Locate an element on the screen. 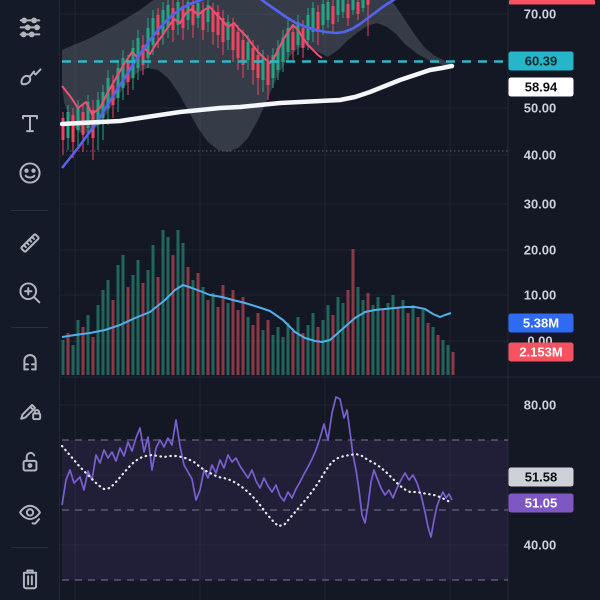  eye-icon is located at coordinates (29, 514).